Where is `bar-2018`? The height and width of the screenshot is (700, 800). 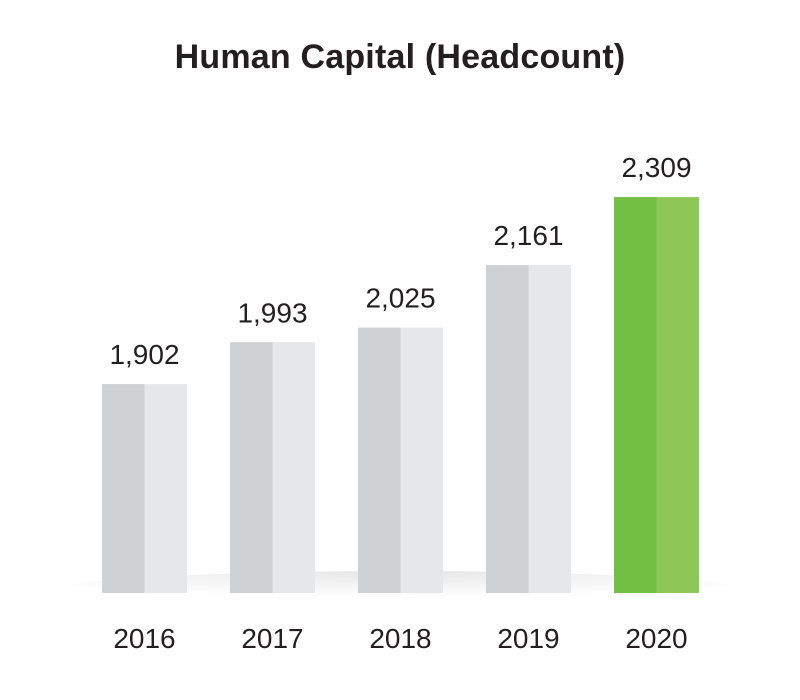 bar-2018 is located at coordinates (400, 460).